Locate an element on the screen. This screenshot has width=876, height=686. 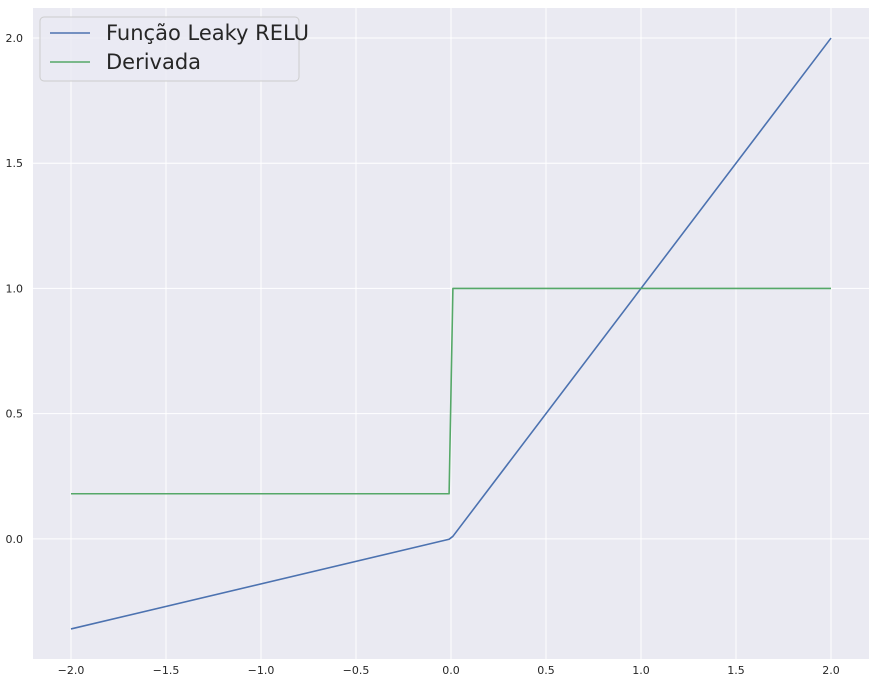
x-axis-ticks: −2.0 −1.5 −1.0 −0.5 0.0 0.5 1.0 1.5 2.0 is located at coordinates (449, 670).